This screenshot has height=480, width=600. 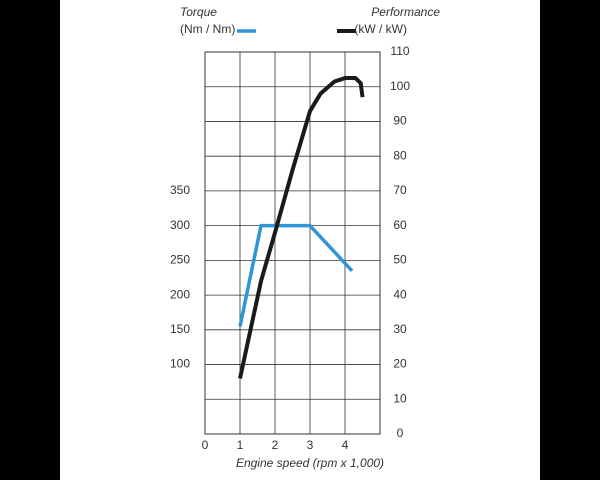 I want to click on y2-tick-label: 30, so click(x=400, y=329).